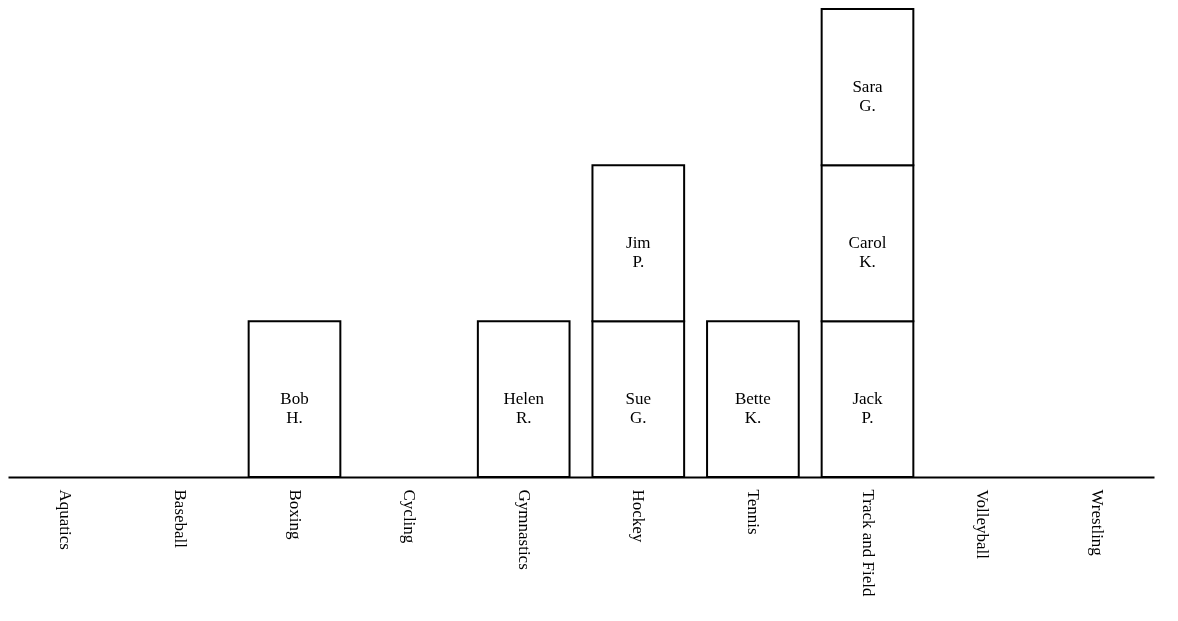  Describe the element at coordinates (1097, 523) in the screenshot. I see `x-tick-label: Wrestling` at that location.